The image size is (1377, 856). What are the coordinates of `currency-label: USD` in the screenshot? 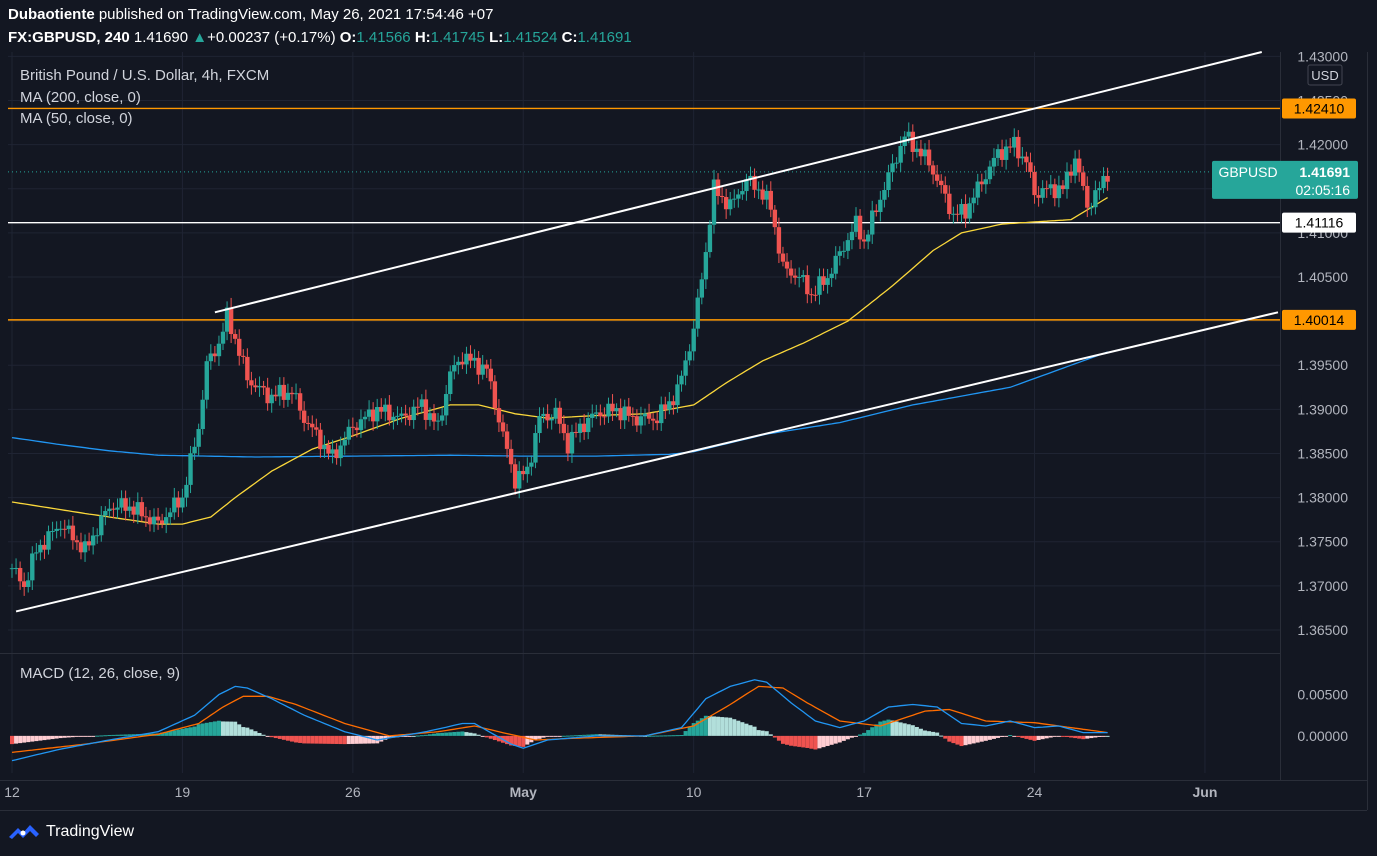 It's located at (1324, 75).